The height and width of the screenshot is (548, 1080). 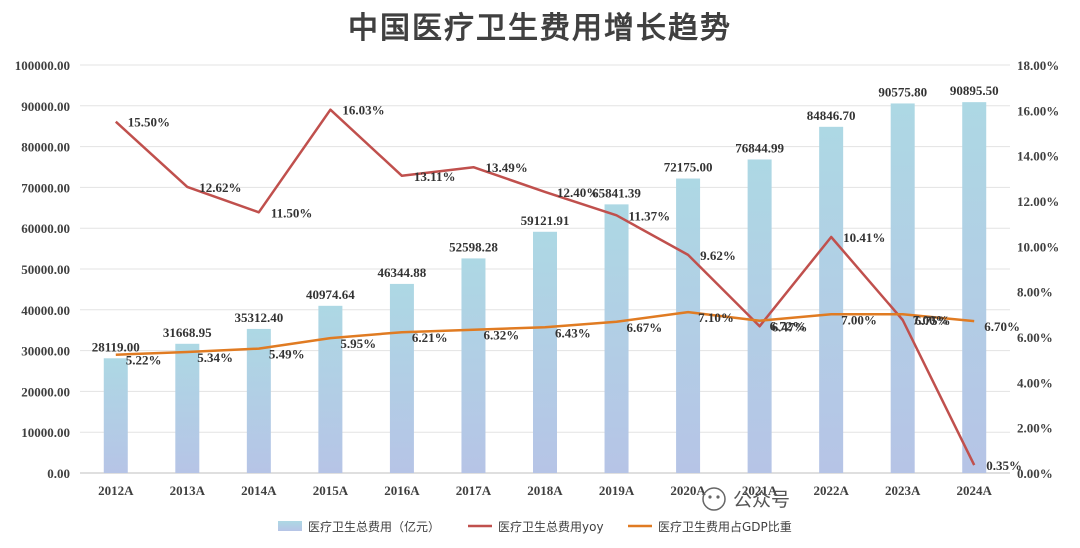 What do you see at coordinates (864, 237) in the screenshot?
I see `yoy-value-label: 10.41%` at bounding box center [864, 237].